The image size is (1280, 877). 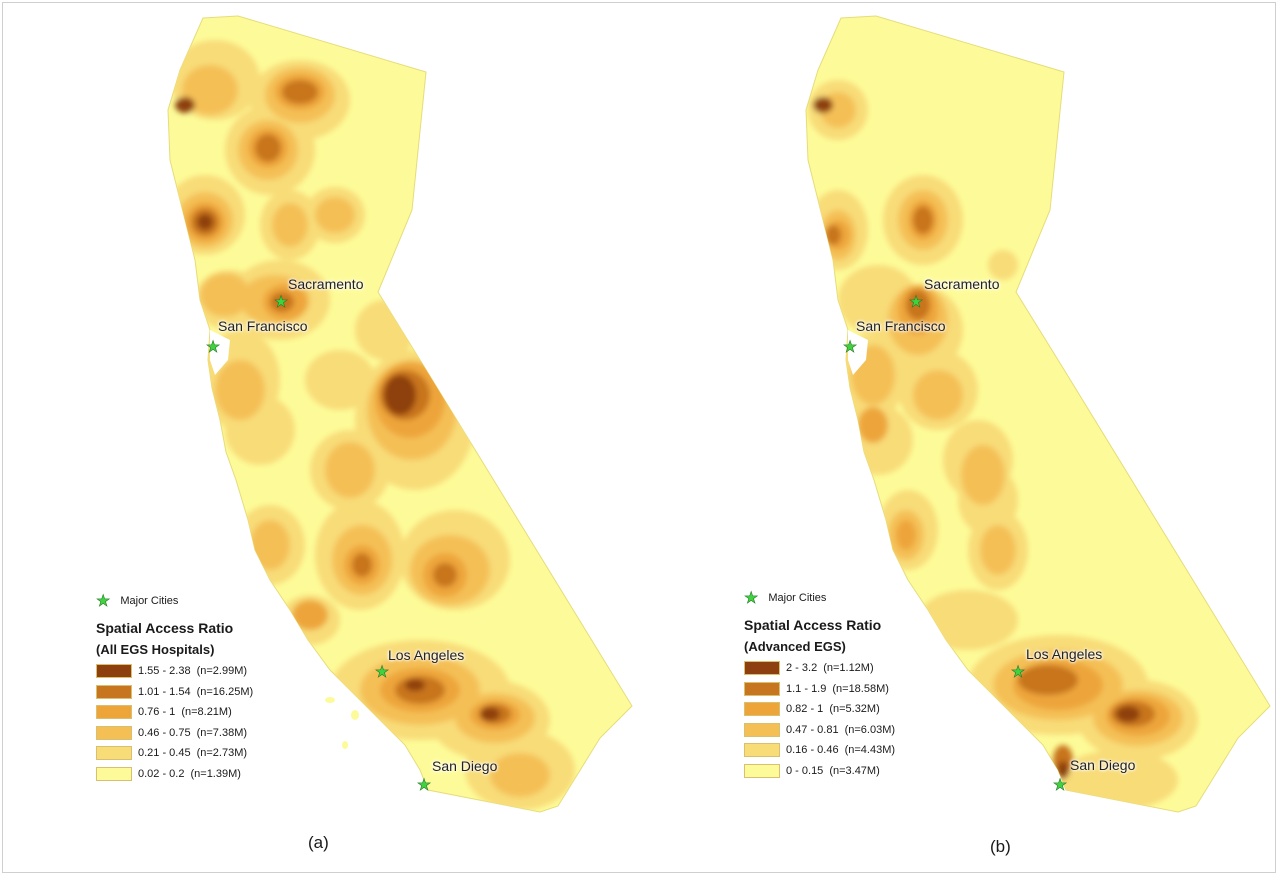 I want to click on legend-entry: 0 - 0.15 (n=3.47M), so click(x=819, y=771).